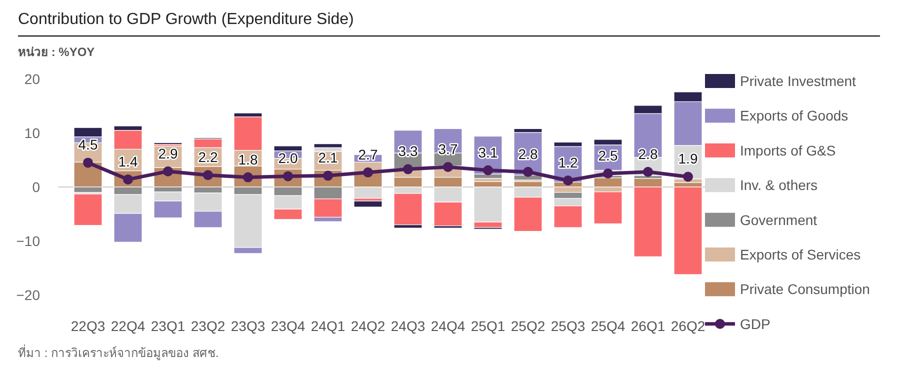  Describe the element at coordinates (794, 116) in the screenshot. I see `legend-label: Exports of Goods` at that location.